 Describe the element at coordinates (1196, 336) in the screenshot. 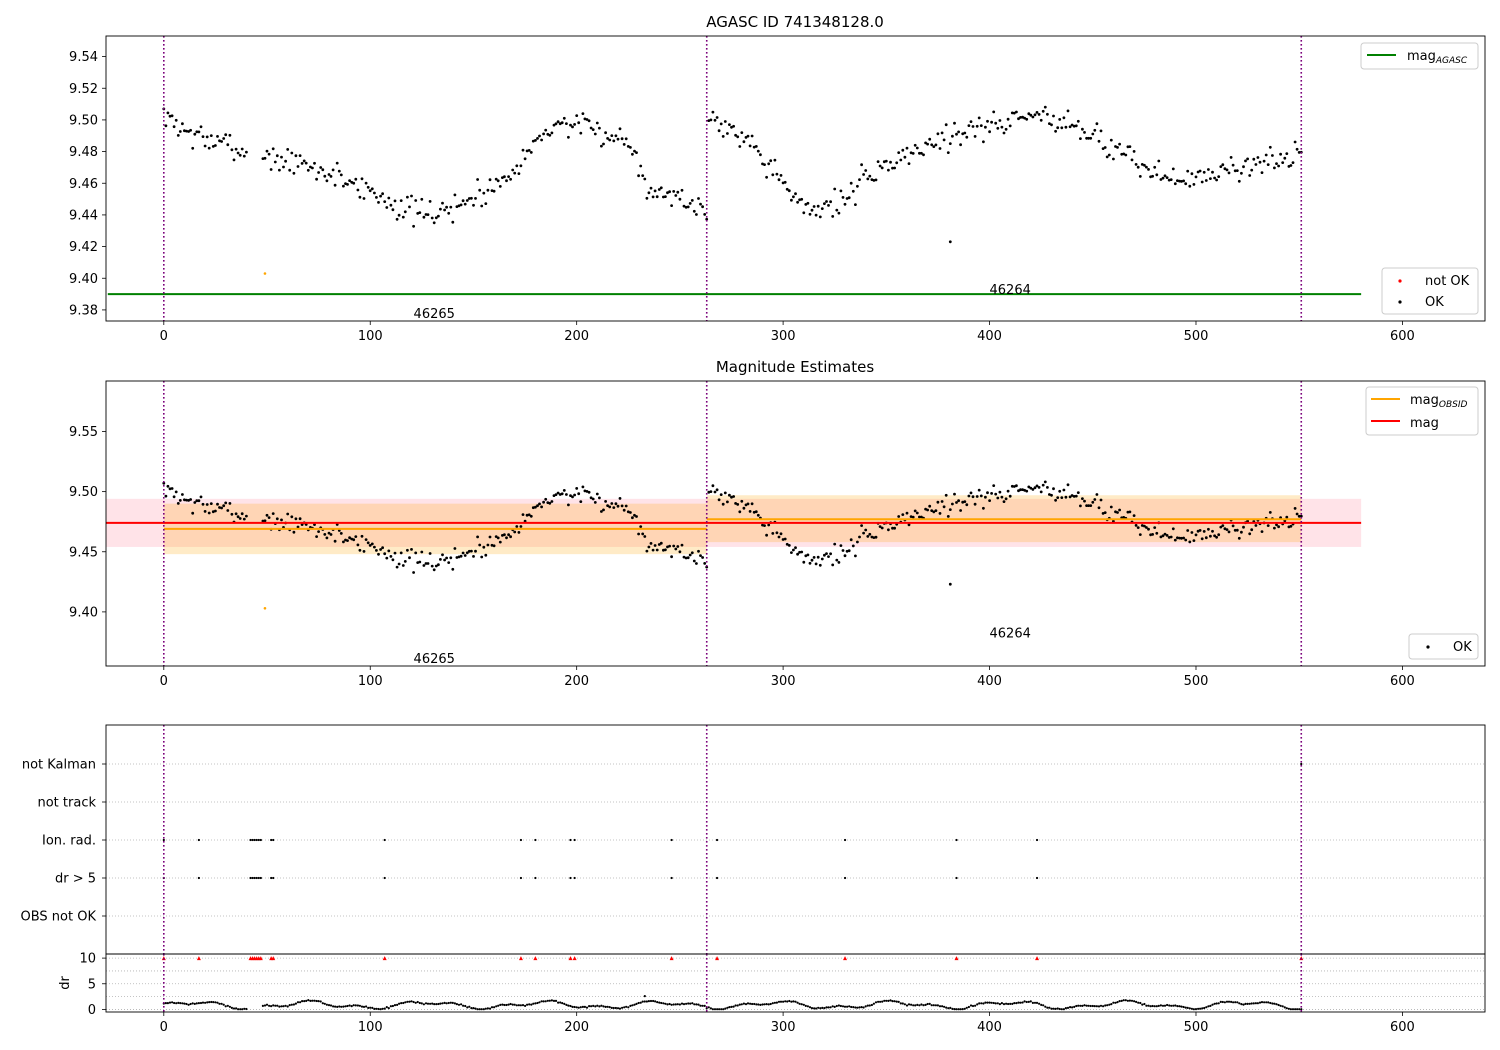

I see `x-tick-label: 500` at that location.